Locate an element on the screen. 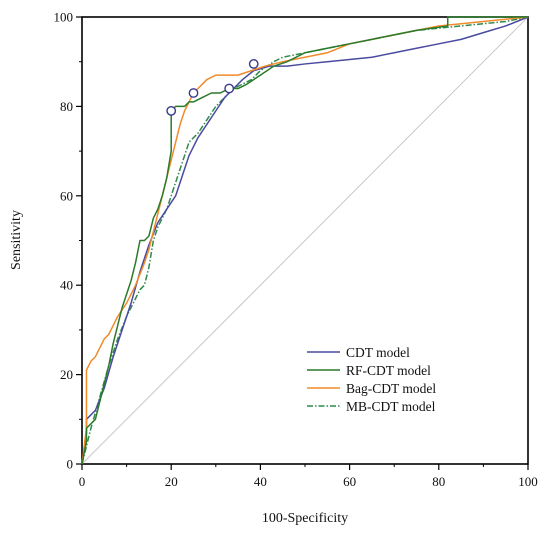  y-tick-label: 80 is located at coordinates (66, 106).